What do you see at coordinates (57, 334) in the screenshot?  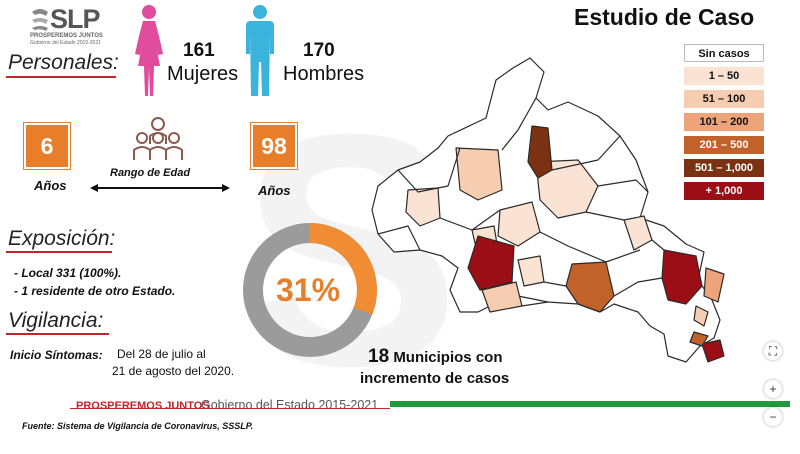 I see `vigilancia-underline` at bounding box center [57, 334].